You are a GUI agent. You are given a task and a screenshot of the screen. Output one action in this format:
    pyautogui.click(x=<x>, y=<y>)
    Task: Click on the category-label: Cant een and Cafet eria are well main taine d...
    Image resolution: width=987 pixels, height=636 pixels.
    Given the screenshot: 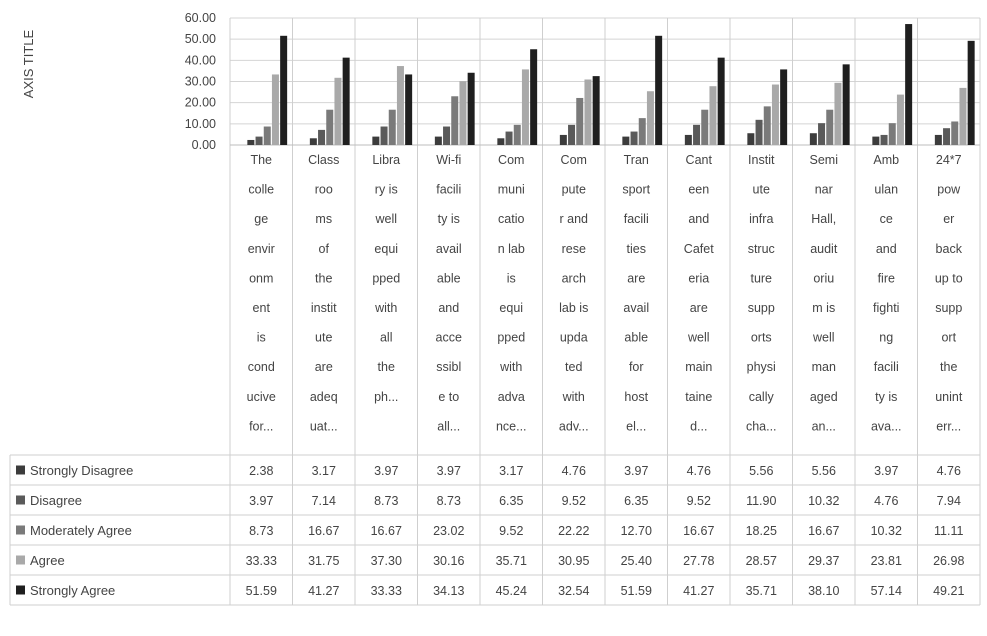 What is the action you would take?
    pyautogui.click(x=699, y=293)
    